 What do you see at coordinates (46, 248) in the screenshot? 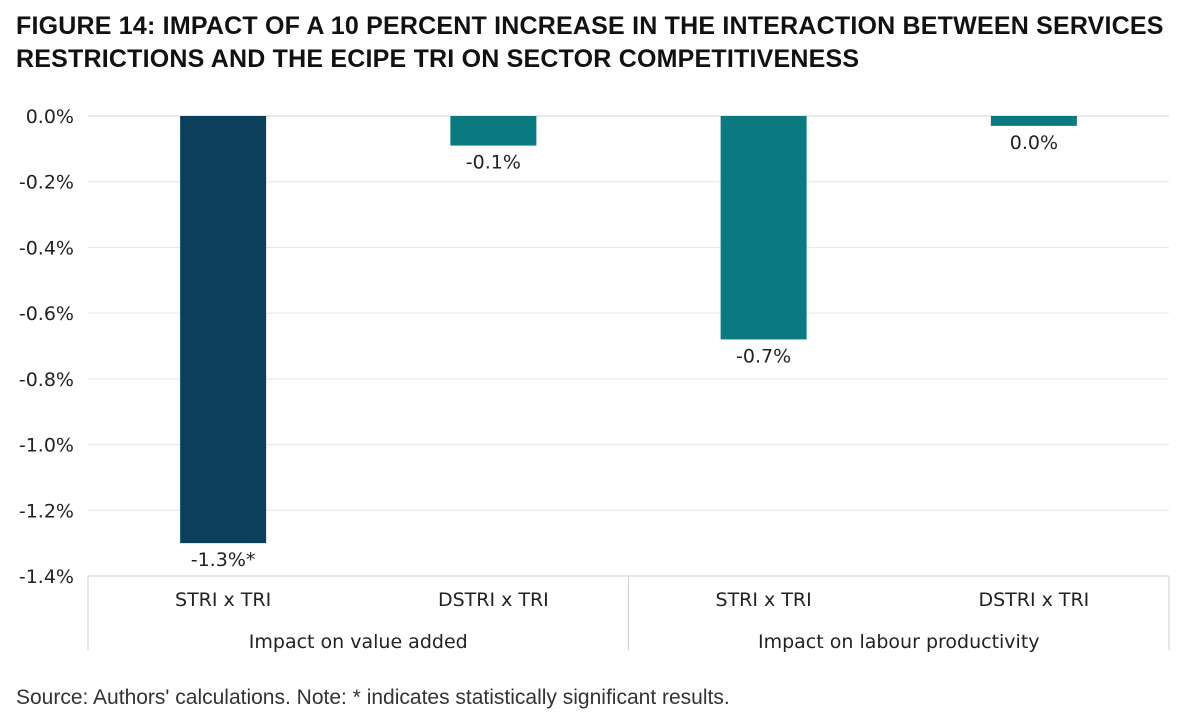
I see `y-tick-label: -0.4%` at bounding box center [46, 248].